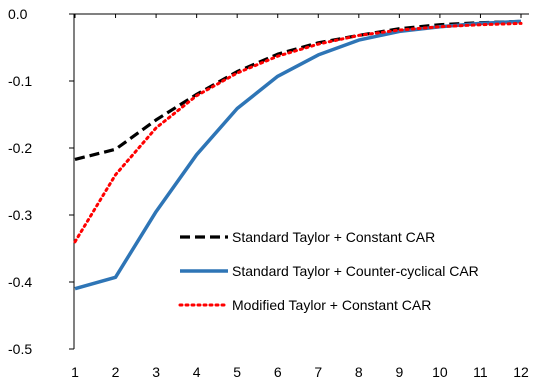 The image size is (539, 385). Describe the element at coordinates (355, 271) in the screenshot. I see `legend-label-2: Standard Taylor + Counter-cyclical CAR` at that location.